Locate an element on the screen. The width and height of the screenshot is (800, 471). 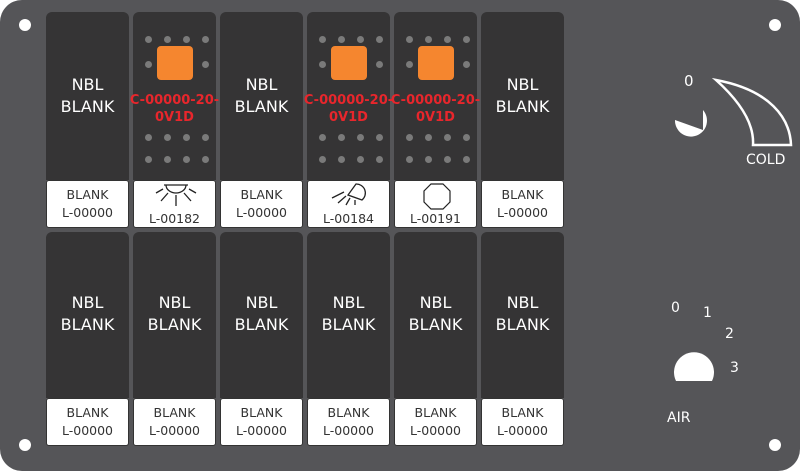
air-position-0: 0 is located at coordinates (675, 308).